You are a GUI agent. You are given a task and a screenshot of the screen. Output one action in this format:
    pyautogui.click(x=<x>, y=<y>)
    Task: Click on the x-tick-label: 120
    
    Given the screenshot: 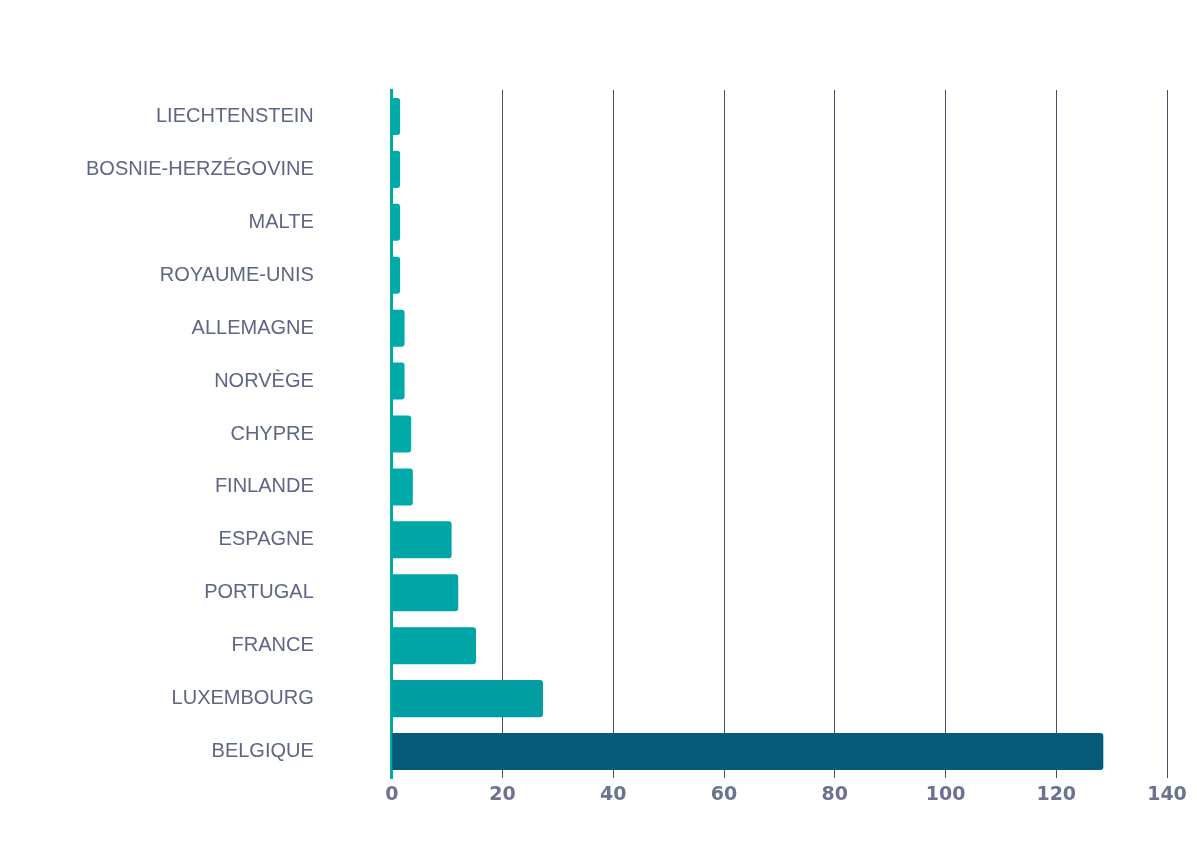 What is the action you would take?
    pyautogui.click(x=1056, y=793)
    